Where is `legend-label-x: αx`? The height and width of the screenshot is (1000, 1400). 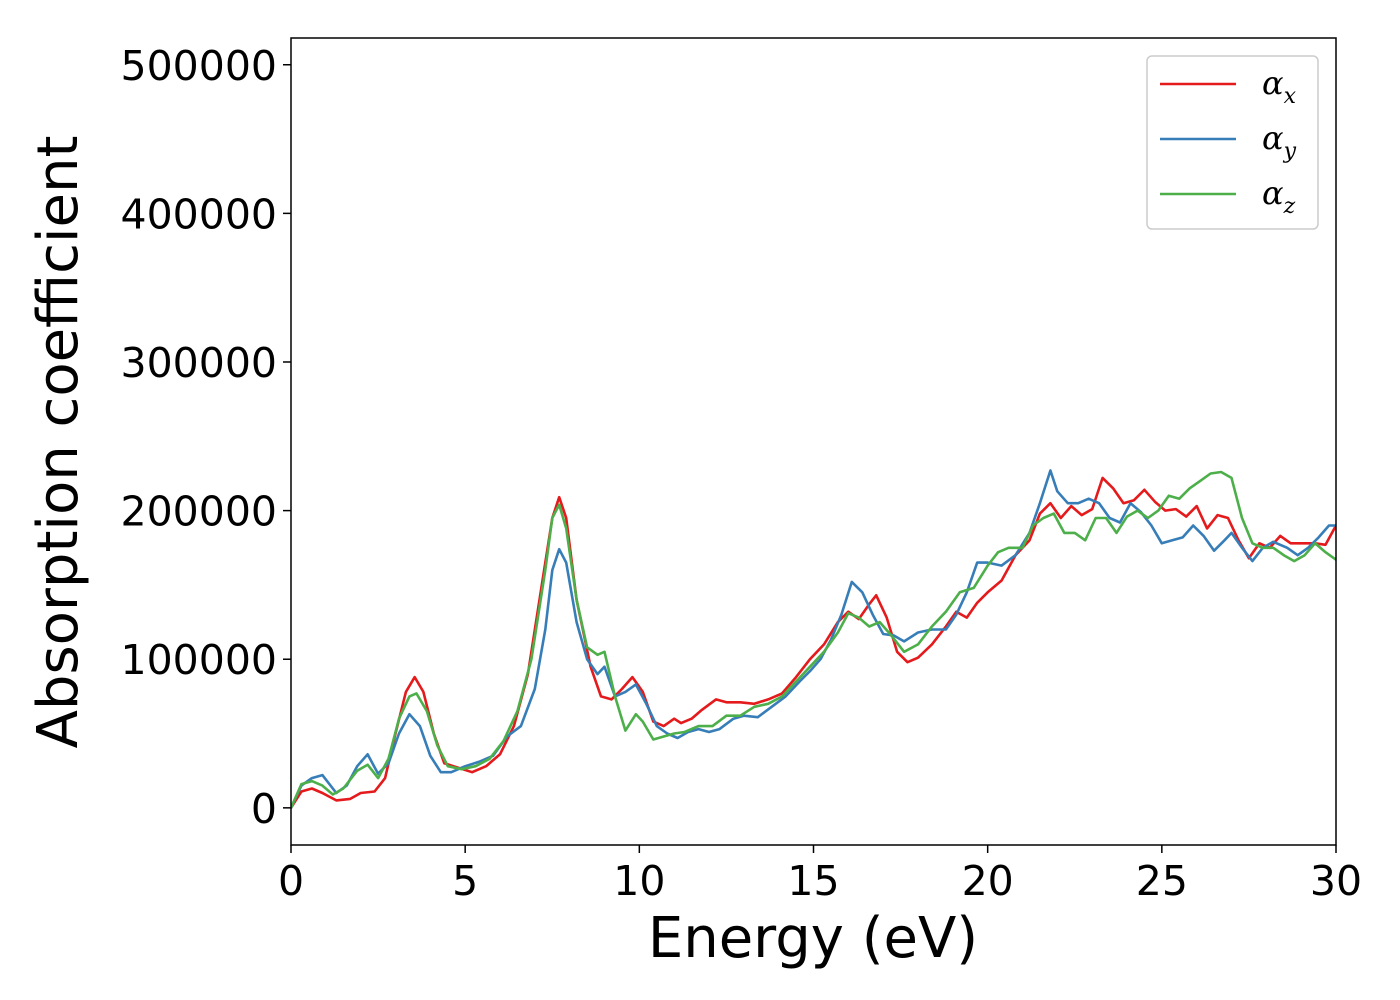 legend-label-x: αx is located at coordinates (1279, 86).